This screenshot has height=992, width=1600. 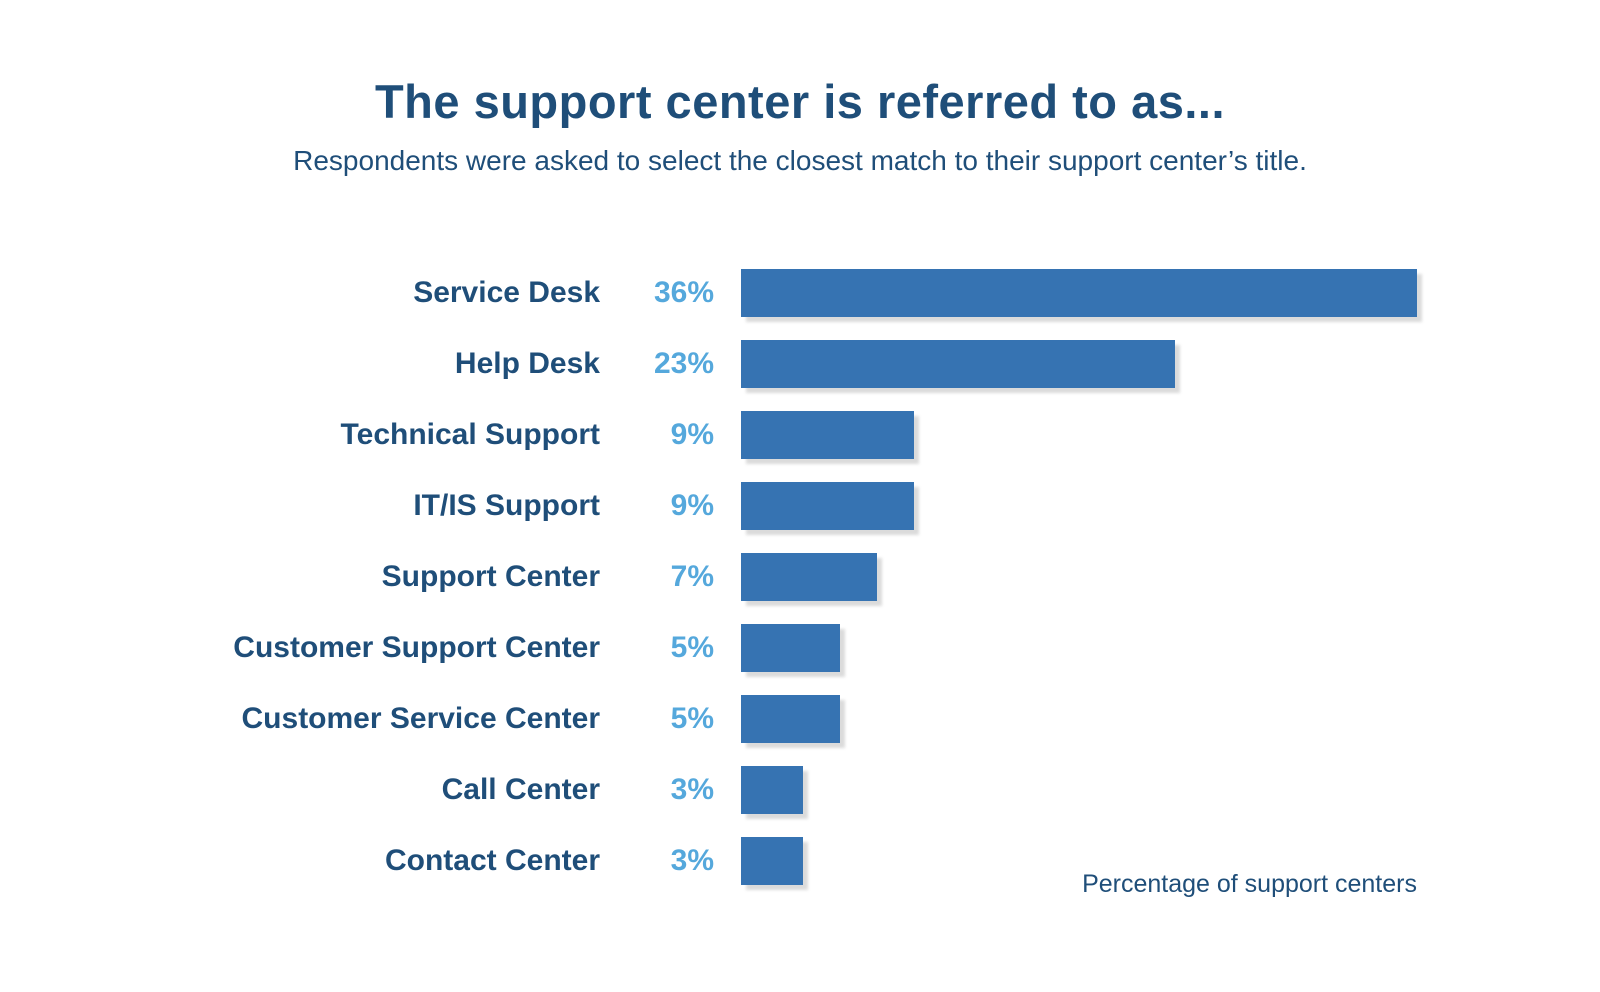 I want to click on chart-row: Technical Support 9%, so click(x=800, y=435).